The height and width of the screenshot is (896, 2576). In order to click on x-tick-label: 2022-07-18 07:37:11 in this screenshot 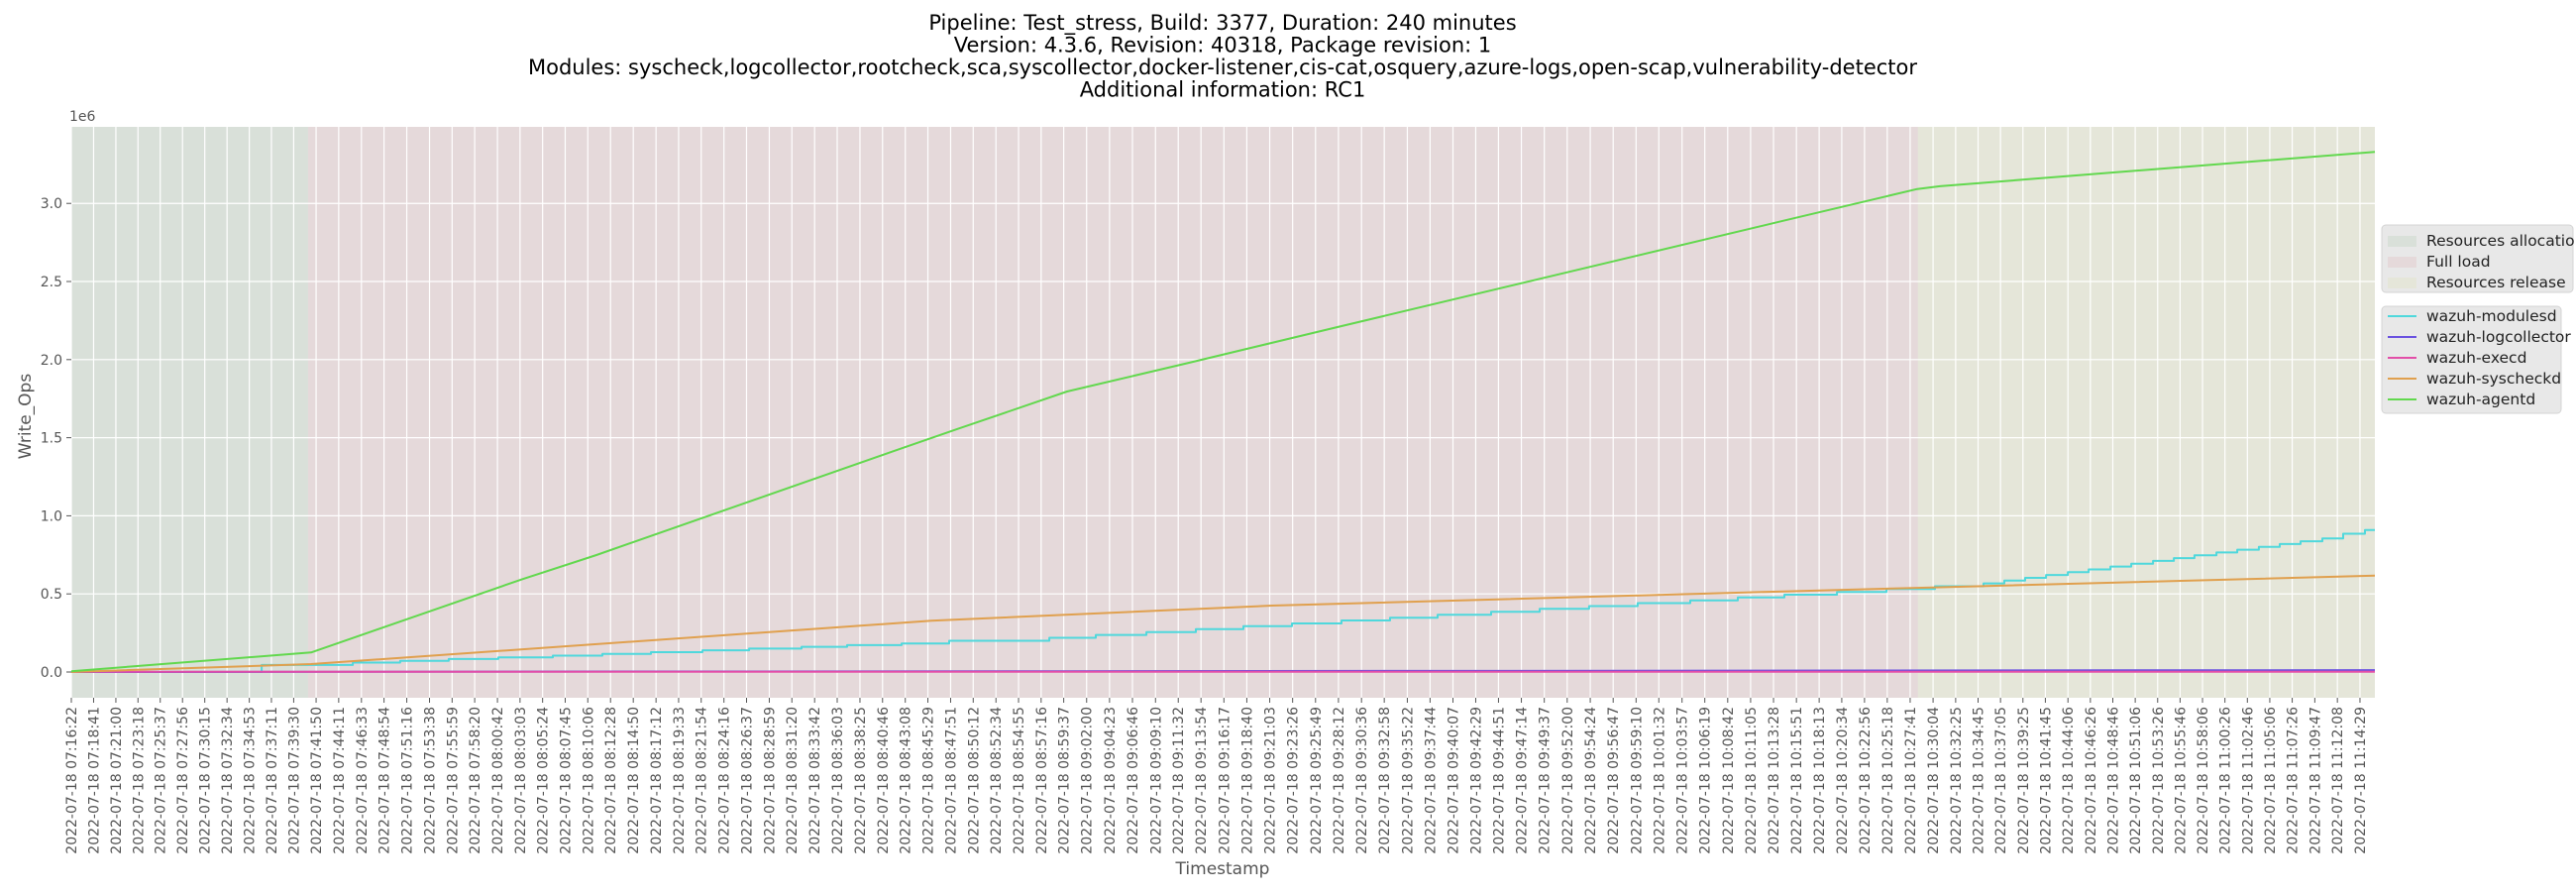, I will do `click(272, 780)`.